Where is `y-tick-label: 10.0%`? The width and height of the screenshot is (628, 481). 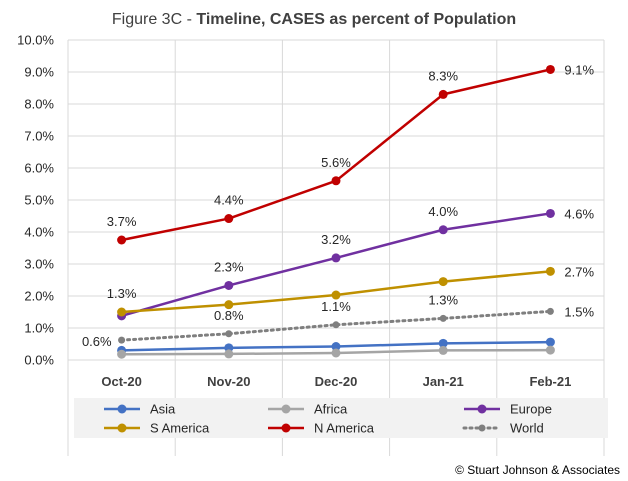
y-tick-label: 10.0% is located at coordinates (35, 40).